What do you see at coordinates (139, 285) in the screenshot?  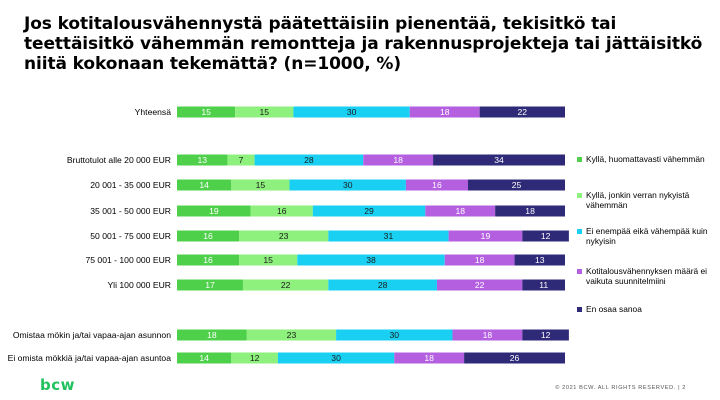 I see `category-label: Yli 100 000 EUR` at bounding box center [139, 285].